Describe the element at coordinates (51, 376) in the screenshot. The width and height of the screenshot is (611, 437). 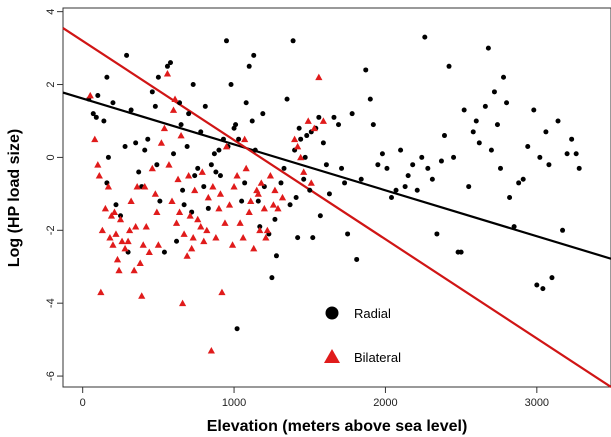
I see `y-tick-label: -6` at that location.